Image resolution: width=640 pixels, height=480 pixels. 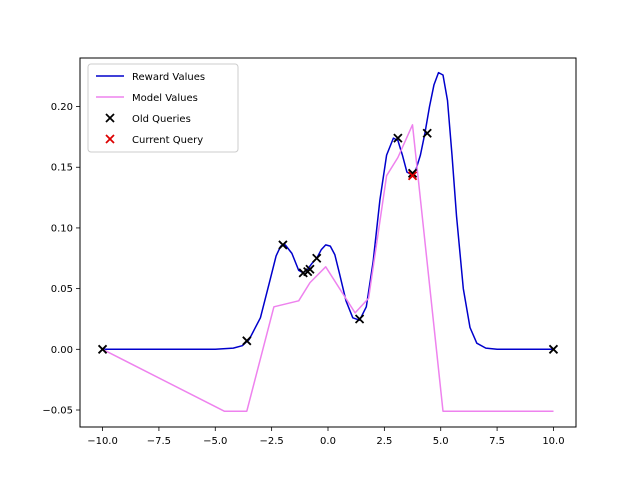 I want to click on y-tick-label: 0.00, so click(x=62, y=350).